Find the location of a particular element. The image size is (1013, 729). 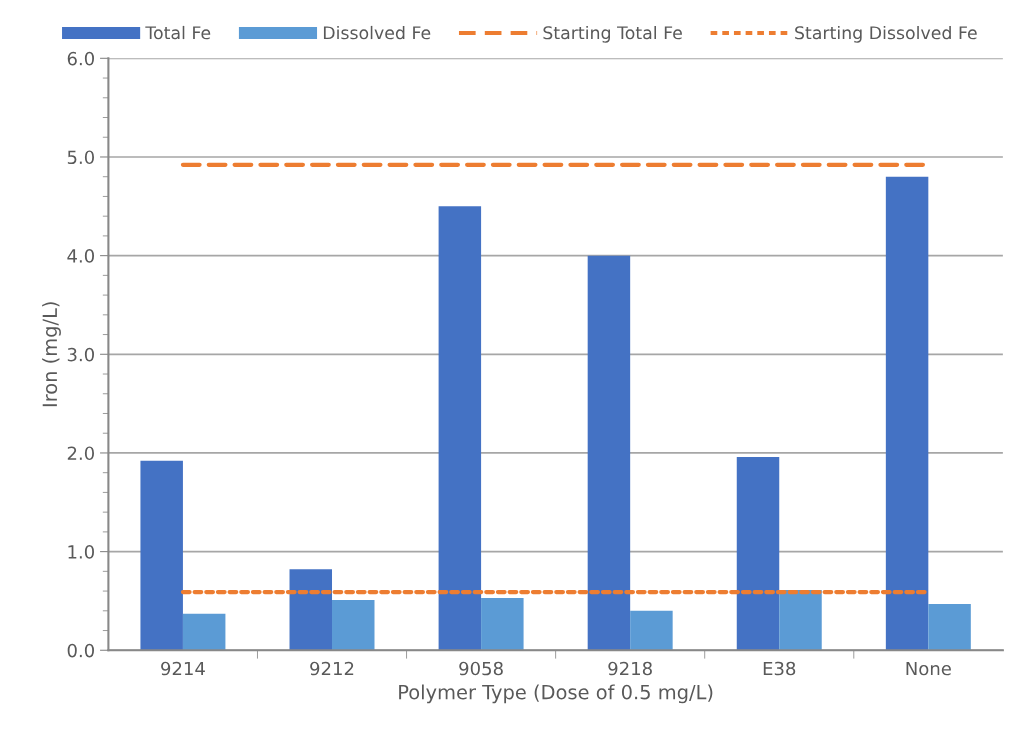

legend-label: Dissolved Fe is located at coordinates (377, 32).